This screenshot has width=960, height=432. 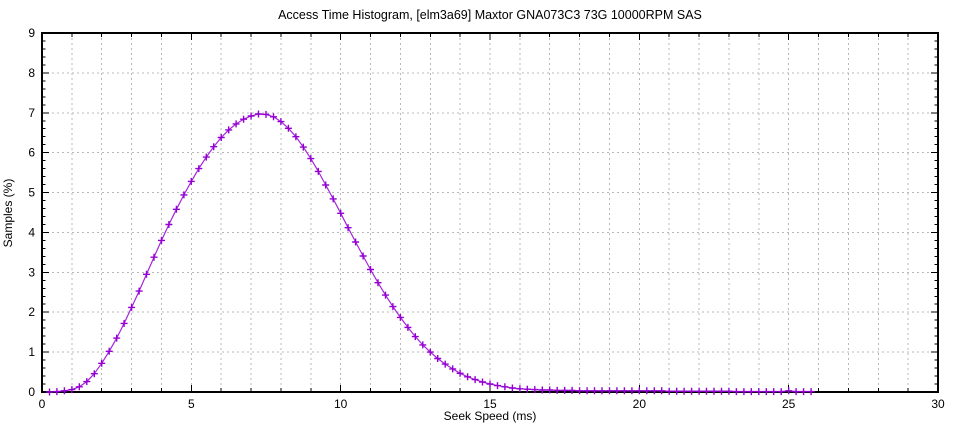 What do you see at coordinates (31, 352) in the screenshot?
I see `y-tick-label: 1` at bounding box center [31, 352].